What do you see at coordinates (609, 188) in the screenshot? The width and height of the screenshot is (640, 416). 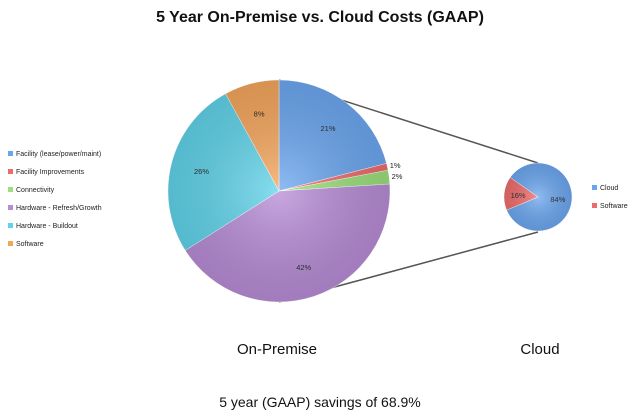 I see `cloud-legend-label-cloud: Cloud` at bounding box center [609, 188].